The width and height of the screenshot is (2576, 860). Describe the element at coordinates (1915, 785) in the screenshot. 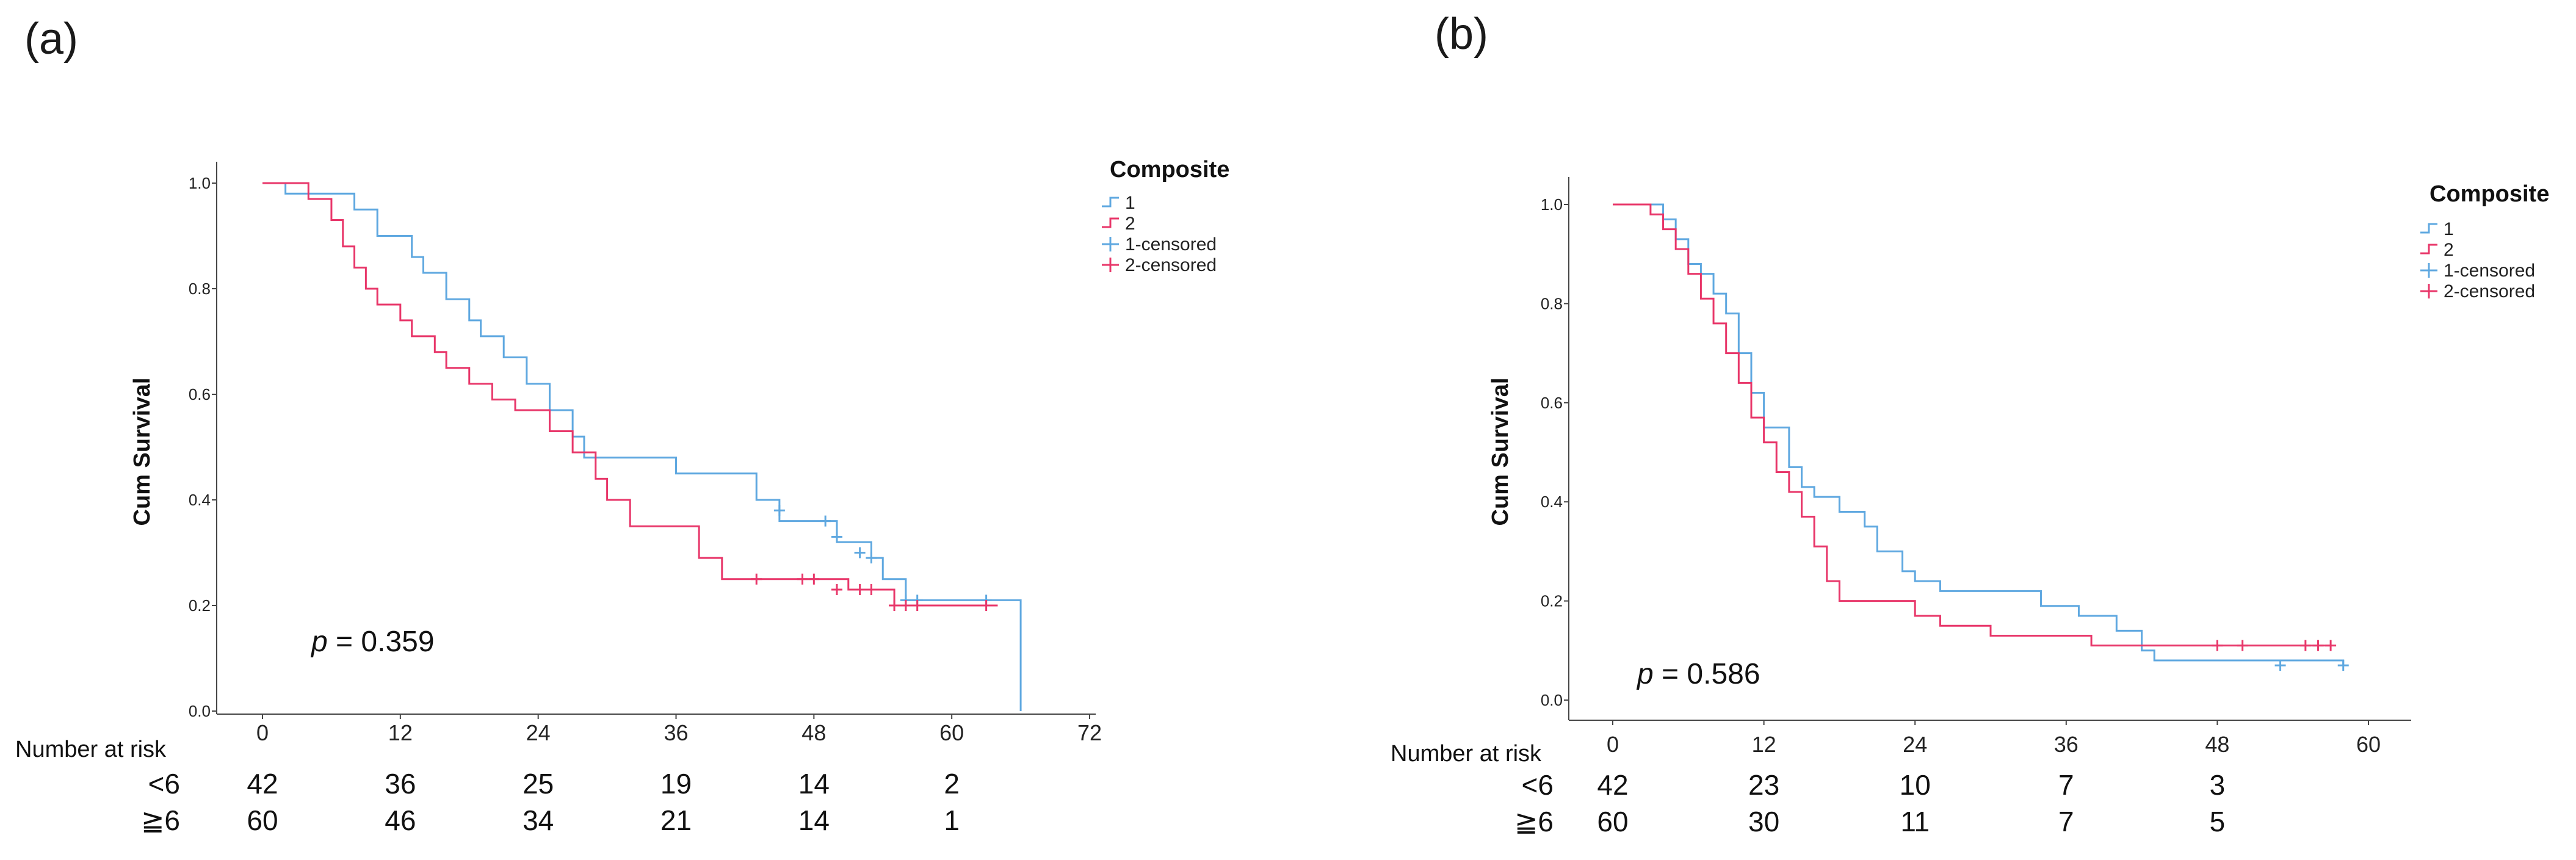

I see `risk-value: 10` at that location.